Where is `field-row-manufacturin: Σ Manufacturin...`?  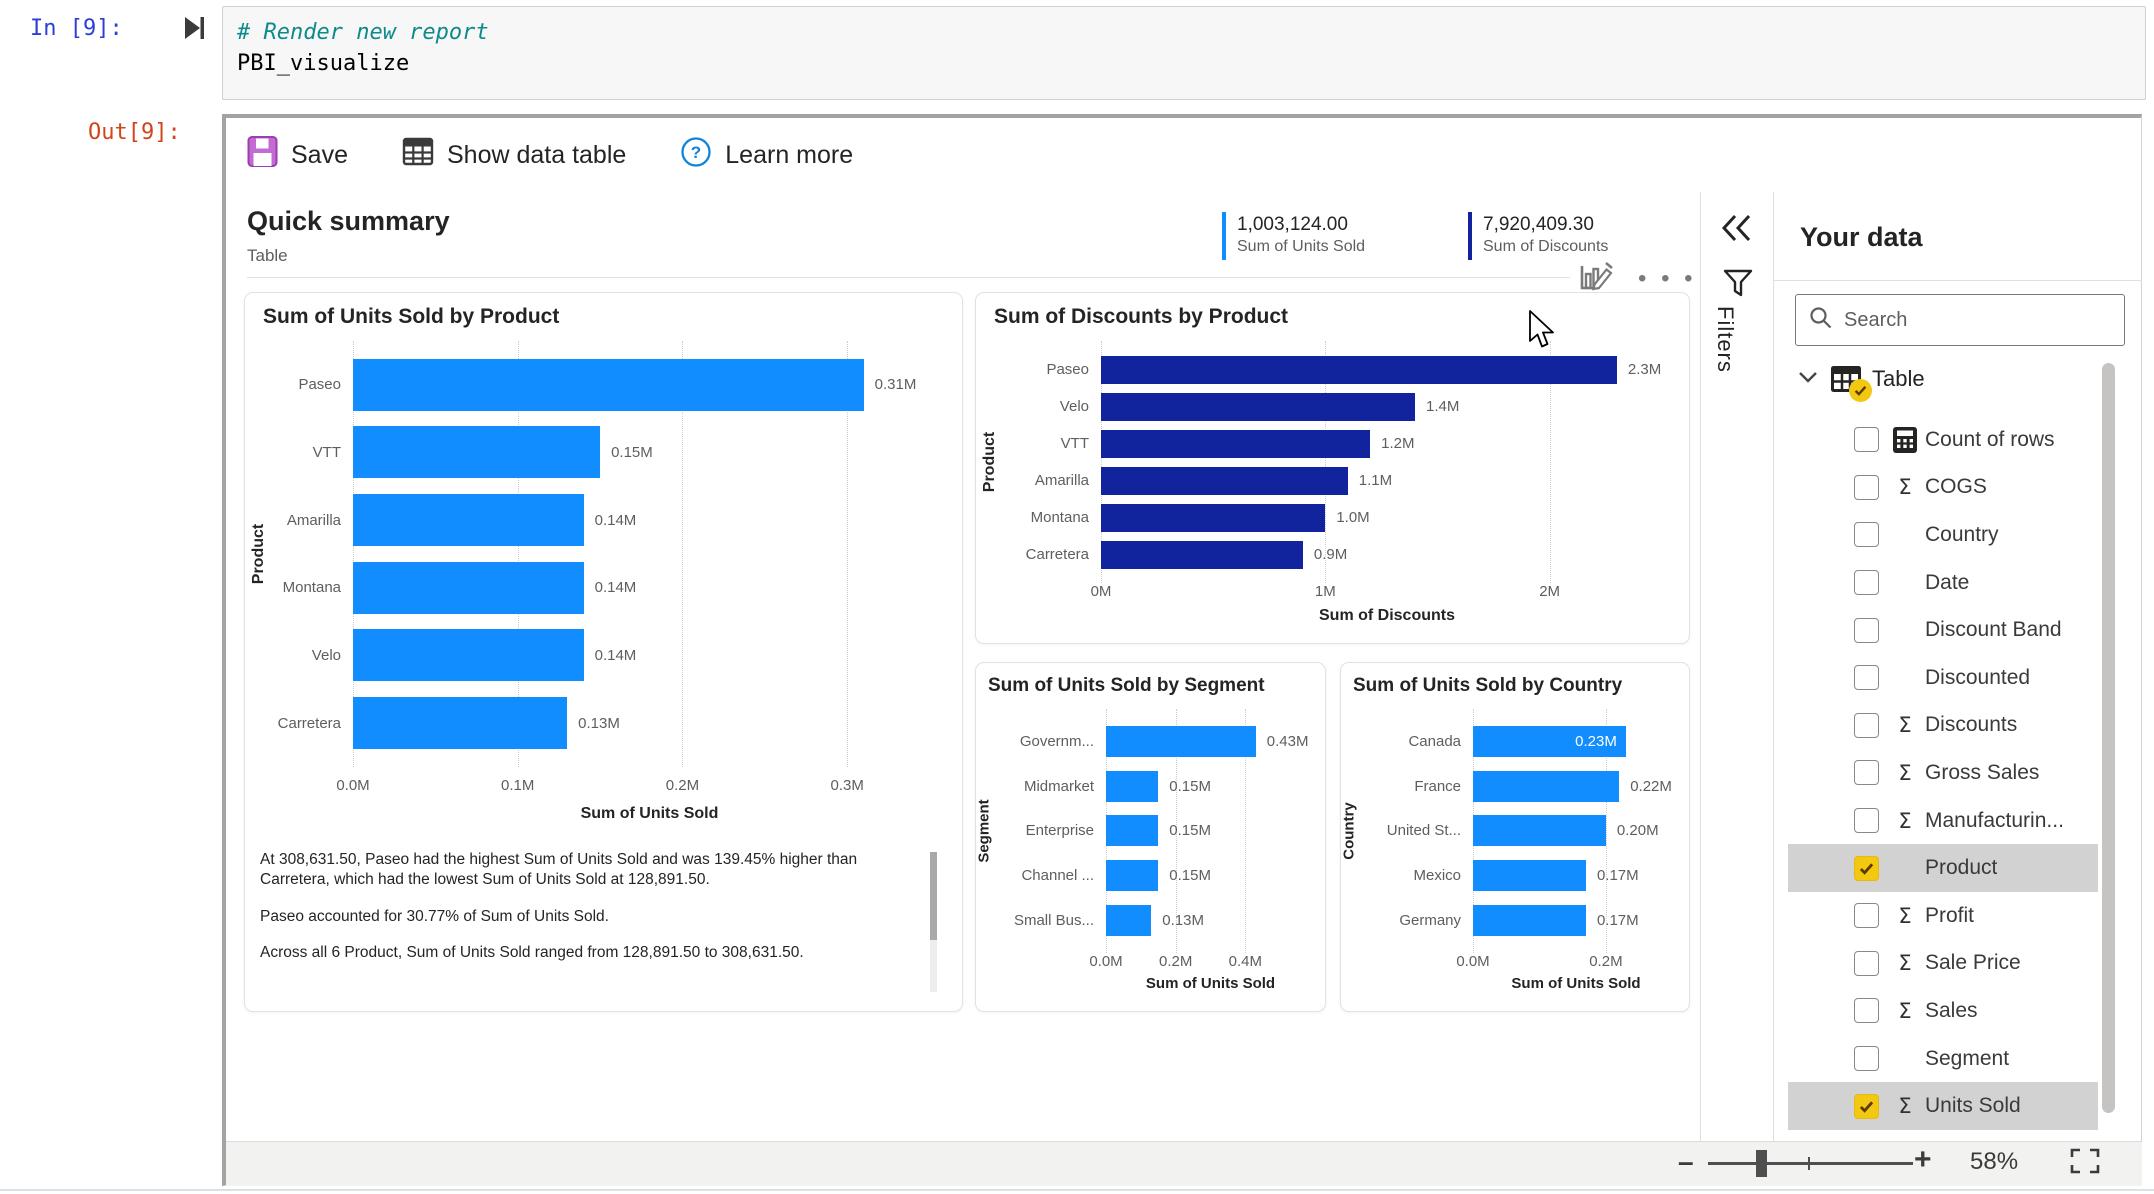
field-row-manufacturin: Σ Manufacturin... is located at coordinates (1943, 821).